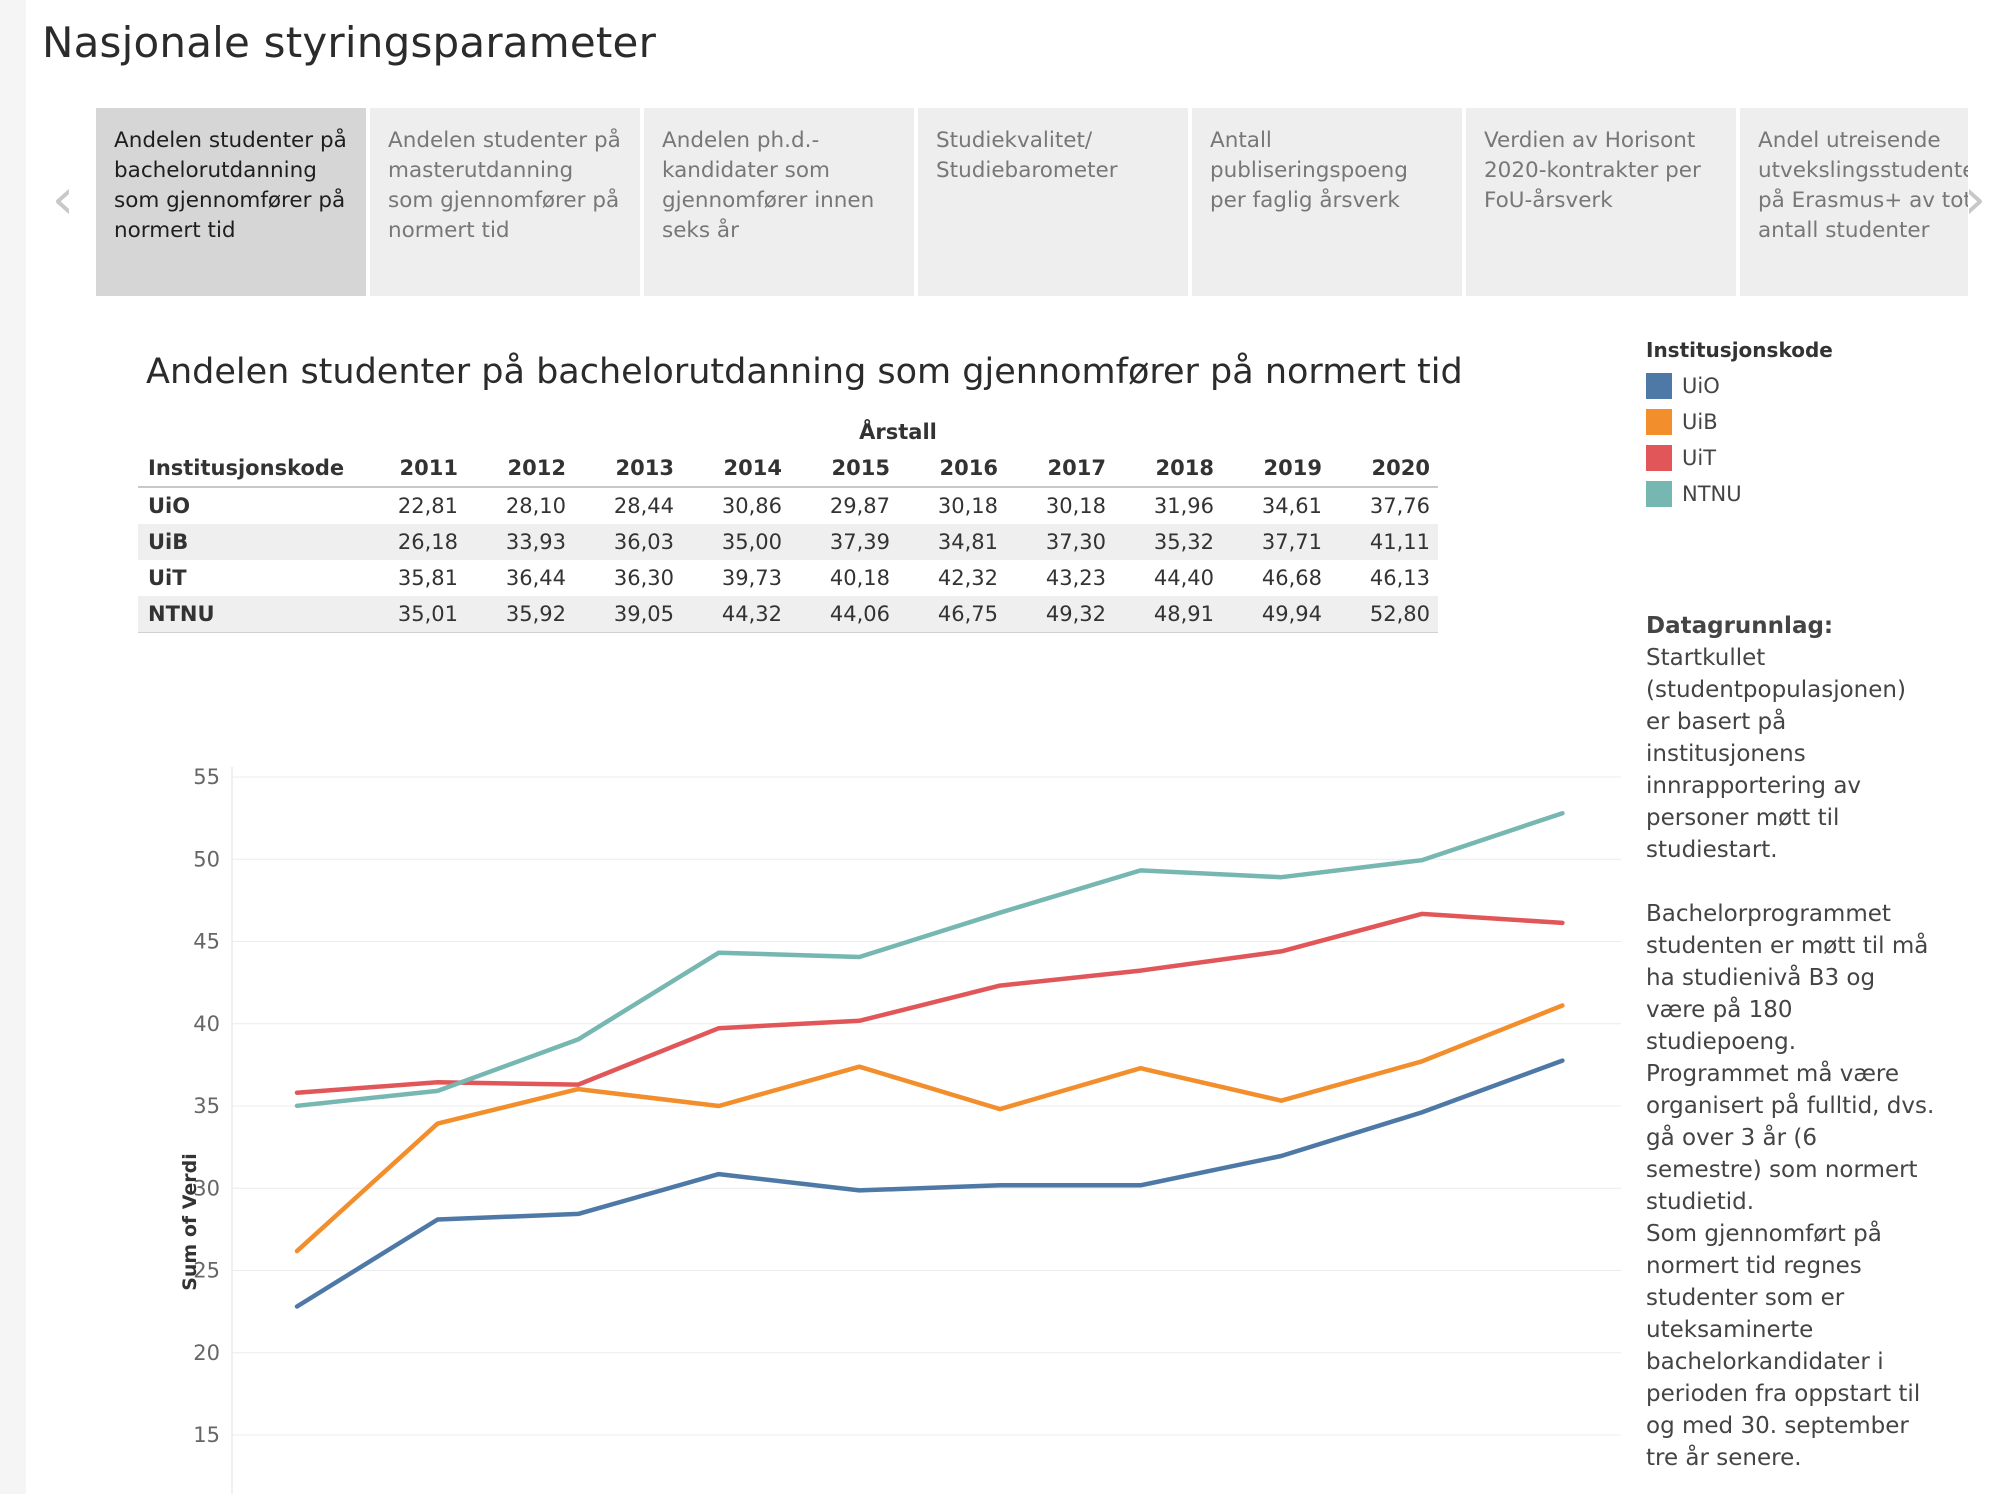 The height and width of the screenshot is (1494, 2008). What do you see at coordinates (1739, 350) in the screenshot?
I see `legend-title: Institusjonskode` at bounding box center [1739, 350].